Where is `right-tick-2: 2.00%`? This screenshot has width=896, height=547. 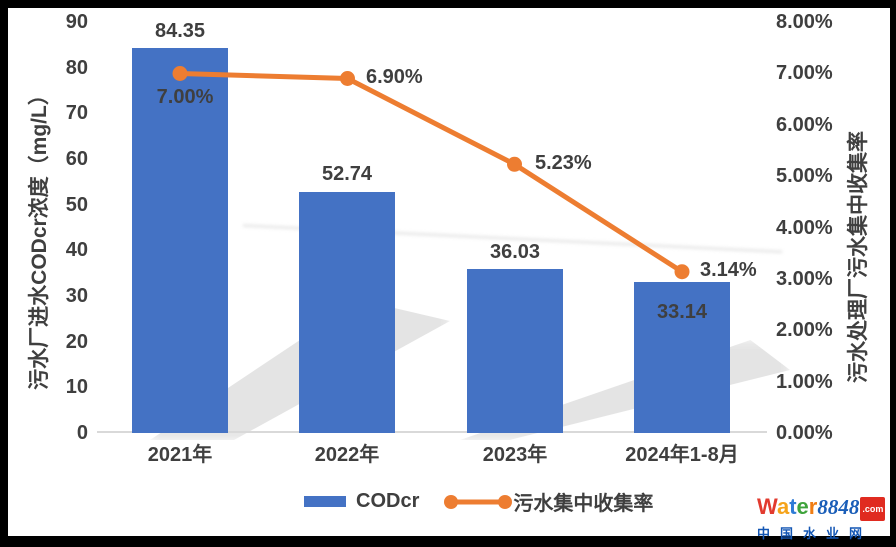
right-tick-2: 2.00% is located at coordinates (804, 330).